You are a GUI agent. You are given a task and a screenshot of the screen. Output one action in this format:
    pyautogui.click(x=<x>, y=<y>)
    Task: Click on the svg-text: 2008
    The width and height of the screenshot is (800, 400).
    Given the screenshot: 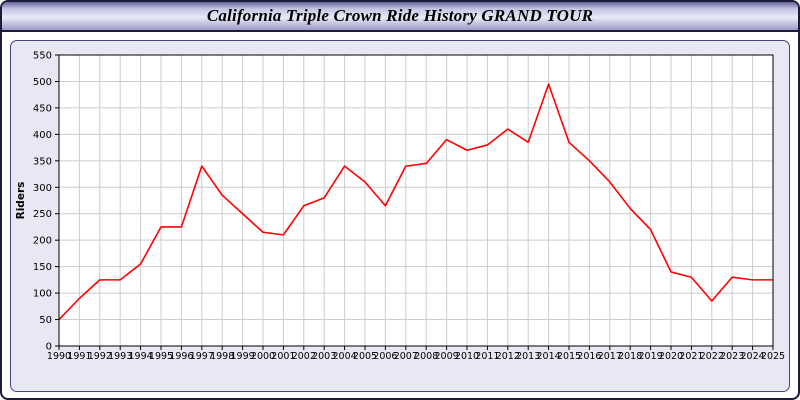 What is the action you would take?
    pyautogui.click(x=426, y=356)
    